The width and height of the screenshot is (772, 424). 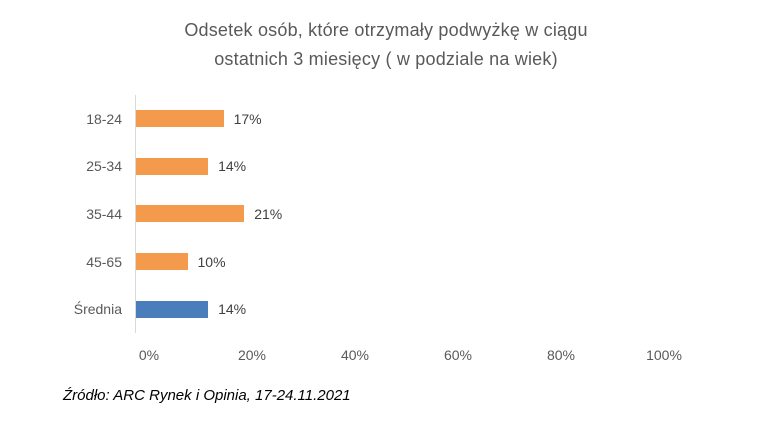 I want to click on x-tick-label: 80%, so click(x=561, y=355).